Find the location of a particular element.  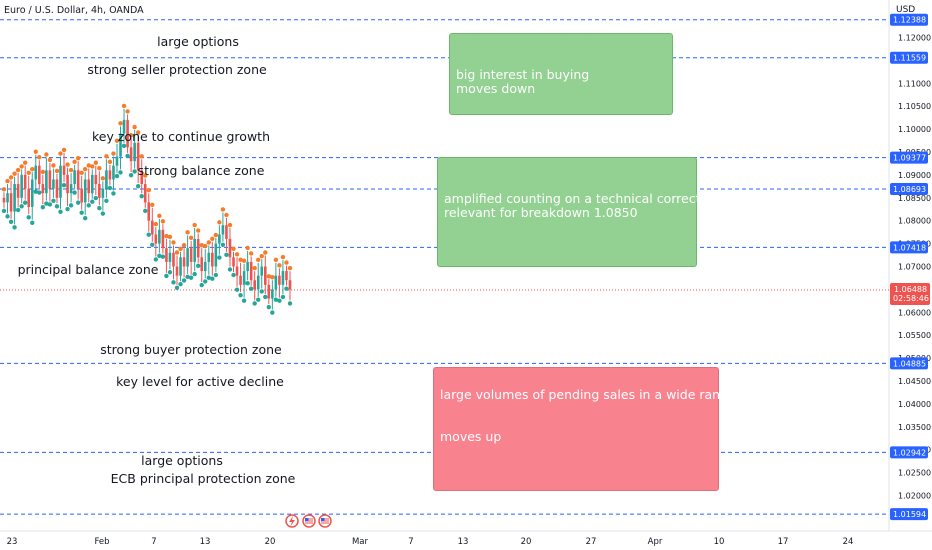

annotation-ecb-protection: ECB principal protection zone is located at coordinates (203, 478).